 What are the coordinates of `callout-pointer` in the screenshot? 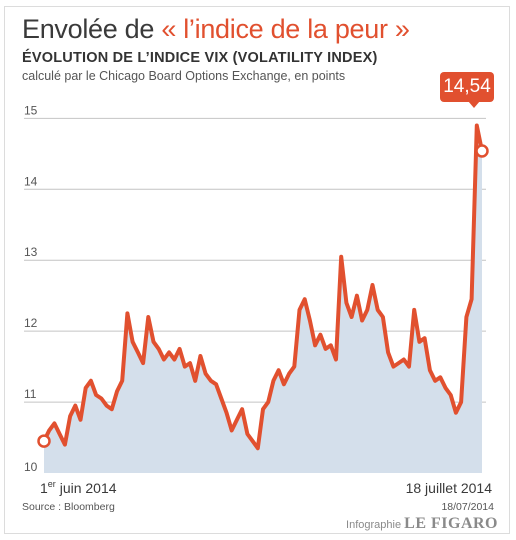 It's located at (474, 104).